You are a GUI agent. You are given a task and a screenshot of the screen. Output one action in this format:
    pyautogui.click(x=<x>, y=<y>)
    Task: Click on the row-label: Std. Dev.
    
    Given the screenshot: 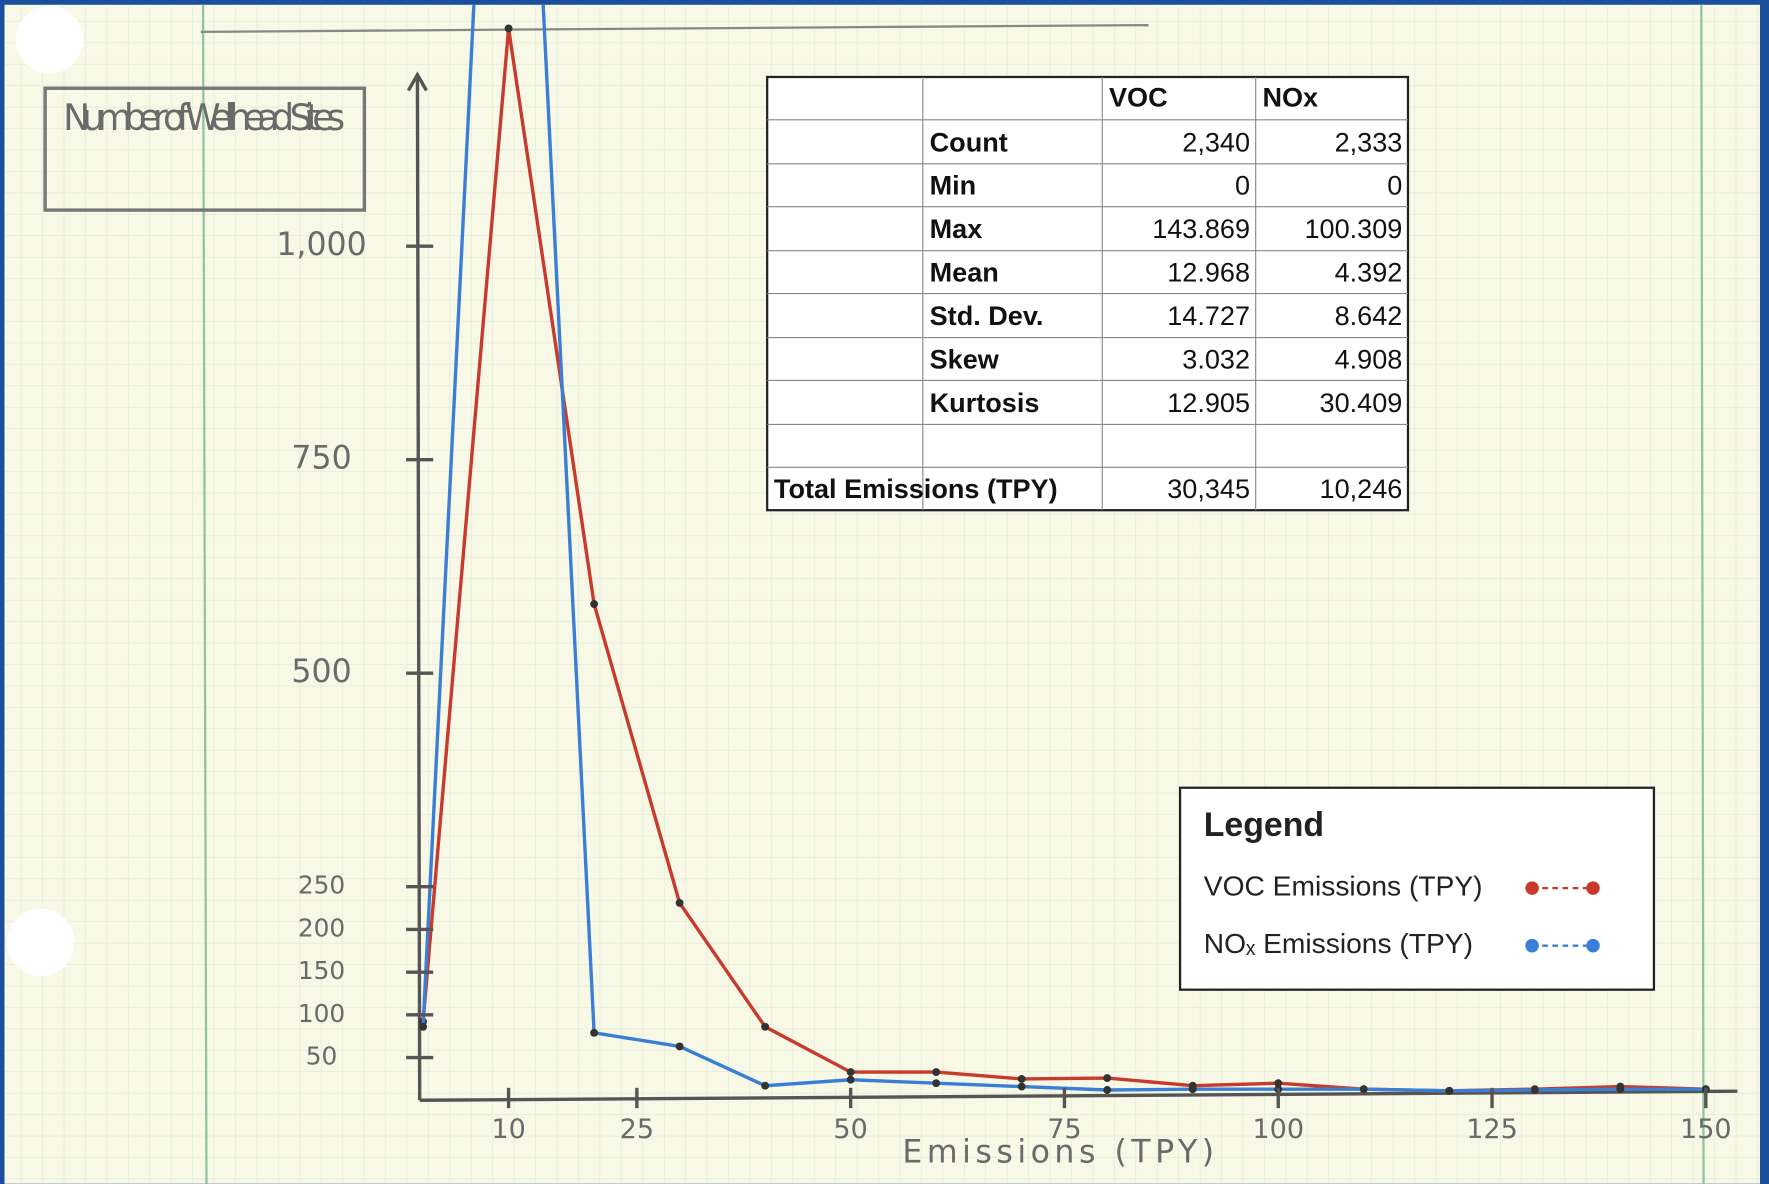 What is the action you would take?
    pyautogui.click(x=987, y=315)
    